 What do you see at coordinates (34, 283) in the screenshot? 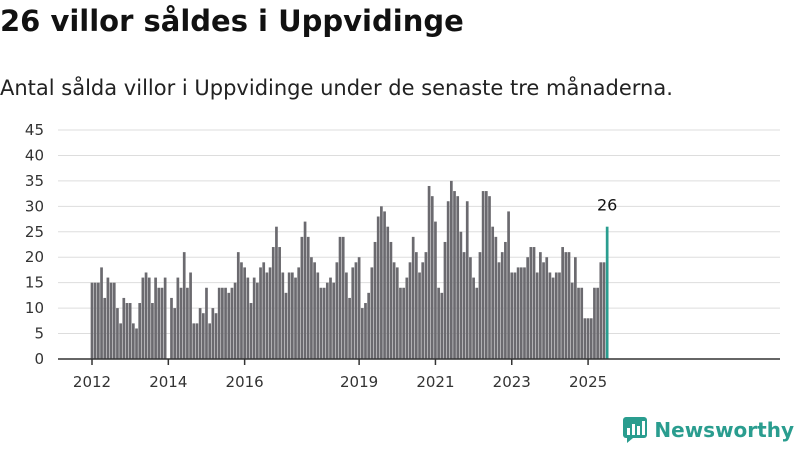
I see `y-tick-label: 15` at bounding box center [34, 283].